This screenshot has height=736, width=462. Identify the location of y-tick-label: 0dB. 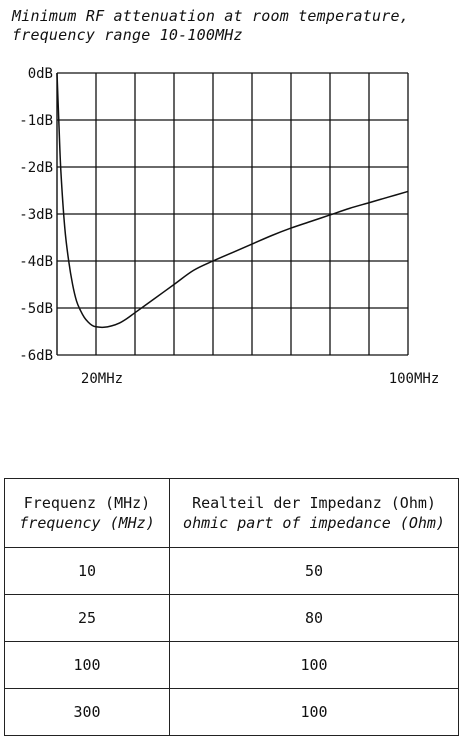
(40, 74).